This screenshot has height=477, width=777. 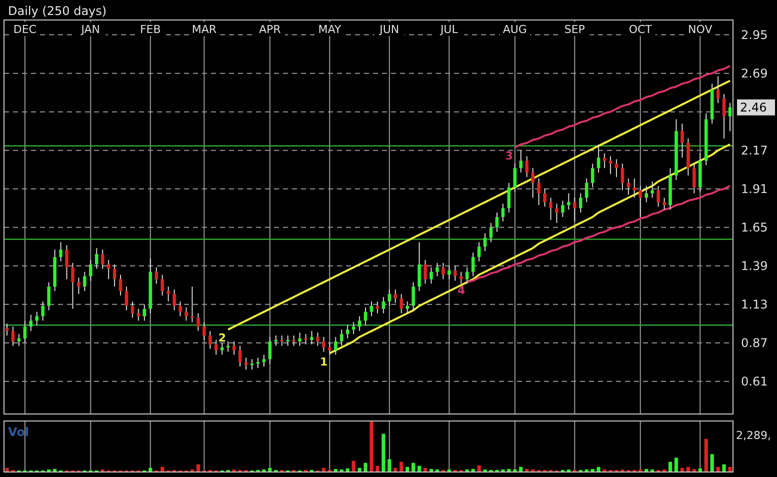 What do you see at coordinates (754, 35) in the screenshot?
I see `y-tick-label: 2.95` at bounding box center [754, 35].